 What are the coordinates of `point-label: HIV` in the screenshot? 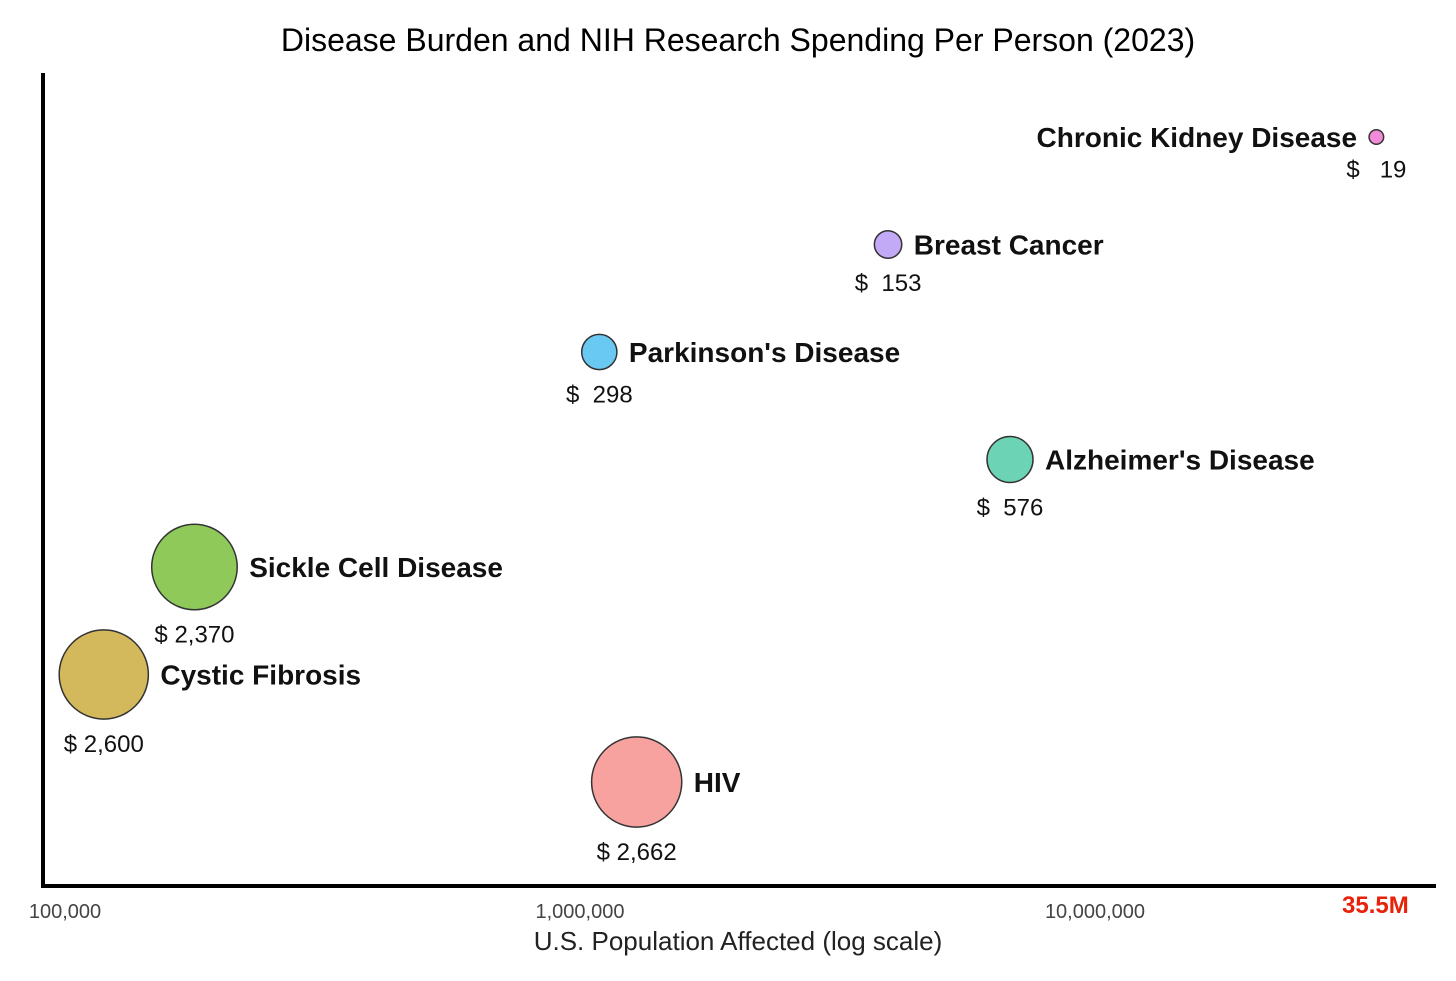 It's located at (717, 782).